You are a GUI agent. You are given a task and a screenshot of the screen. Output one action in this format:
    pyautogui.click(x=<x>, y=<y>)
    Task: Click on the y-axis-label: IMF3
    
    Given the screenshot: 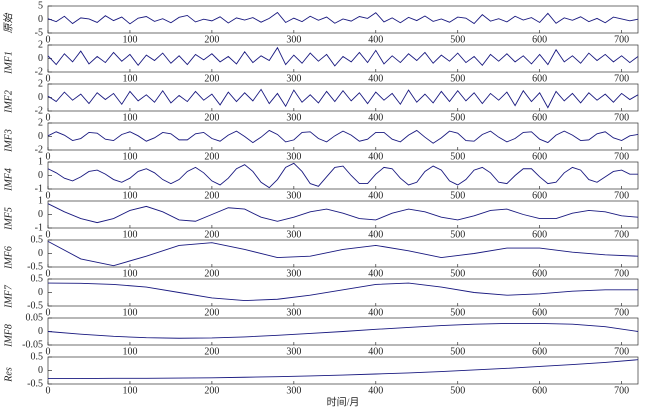 What is the action you would take?
    pyautogui.click(x=8, y=141)
    